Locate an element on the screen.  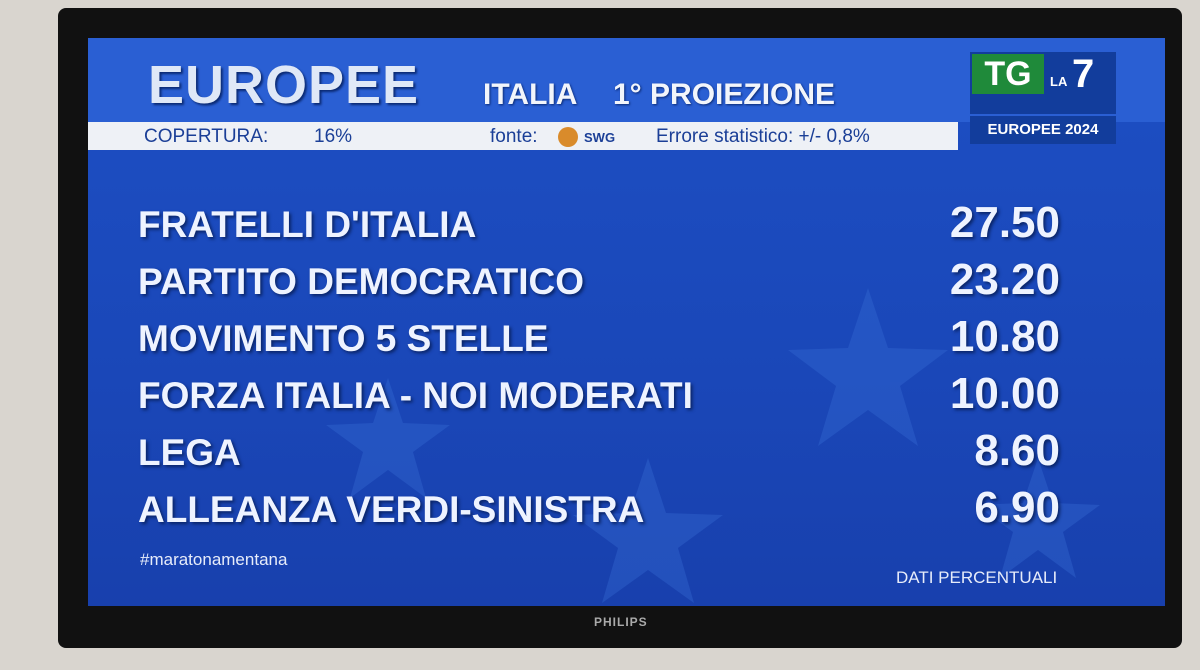
source-icon is located at coordinates (568, 137).